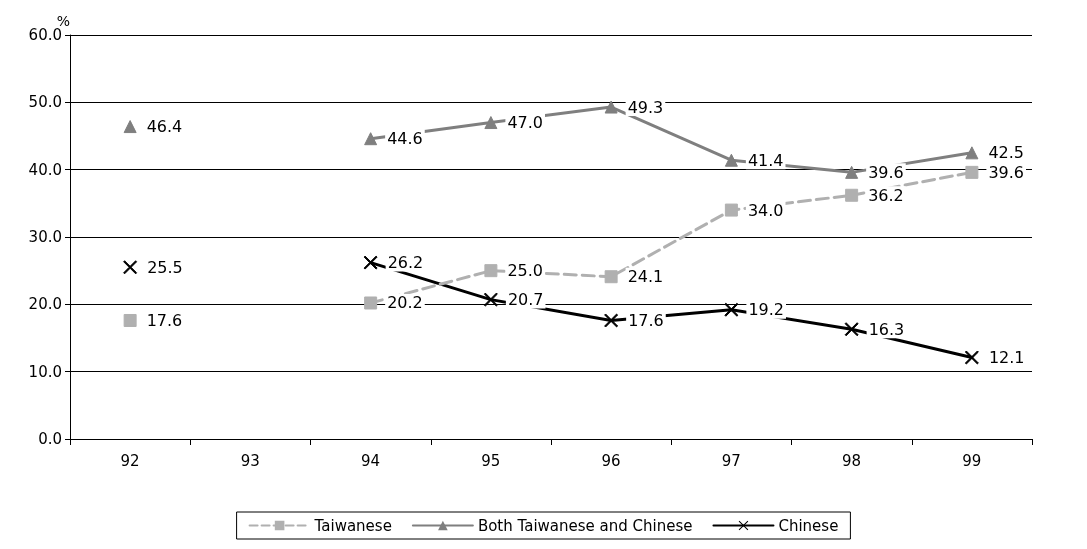 This screenshot has height=549, width=1087. Describe the element at coordinates (645, 107) in the screenshot. I see `data-label: 49.3` at that location.